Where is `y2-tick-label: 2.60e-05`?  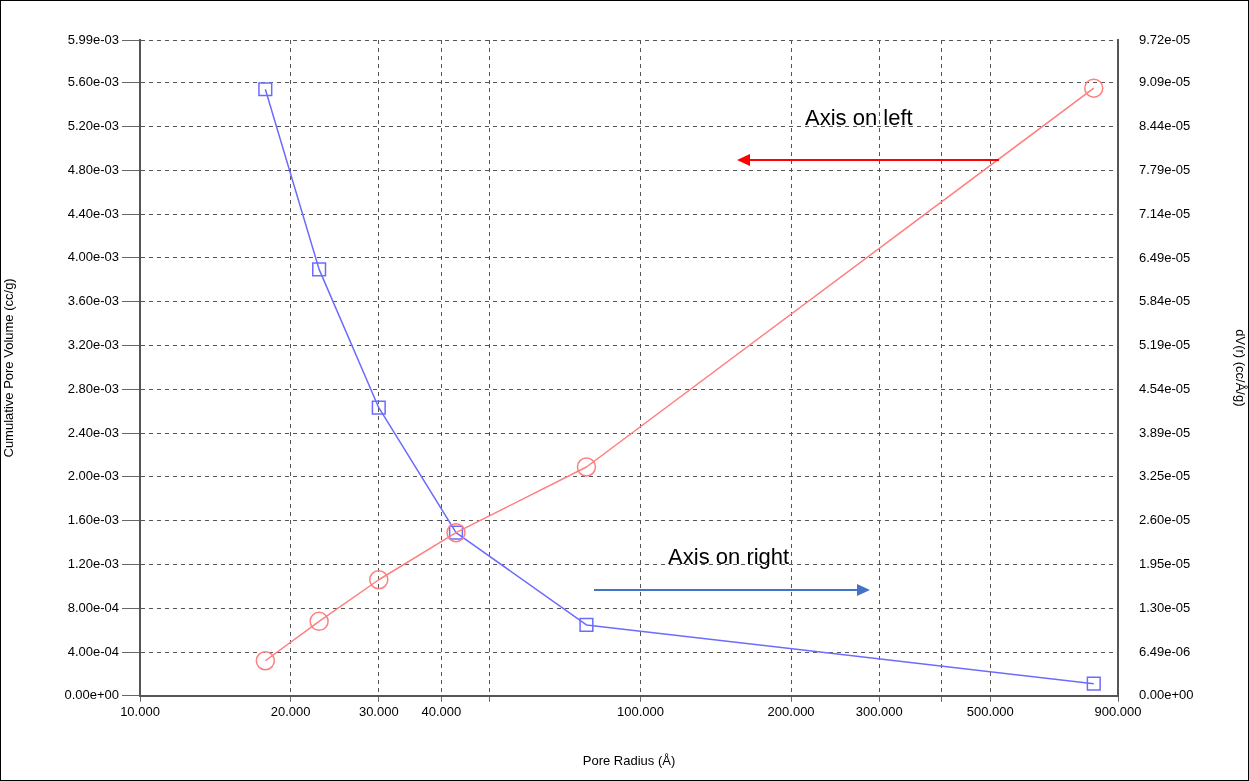 y2-tick-label: 2.60e-05 is located at coordinates (1165, 519).